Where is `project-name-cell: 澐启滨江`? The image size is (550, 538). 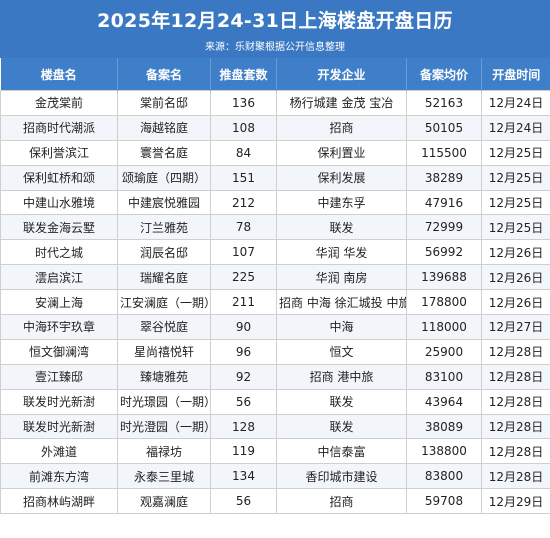
project-name-cell: 澐启滨江 is located at coordinates (59, 277).